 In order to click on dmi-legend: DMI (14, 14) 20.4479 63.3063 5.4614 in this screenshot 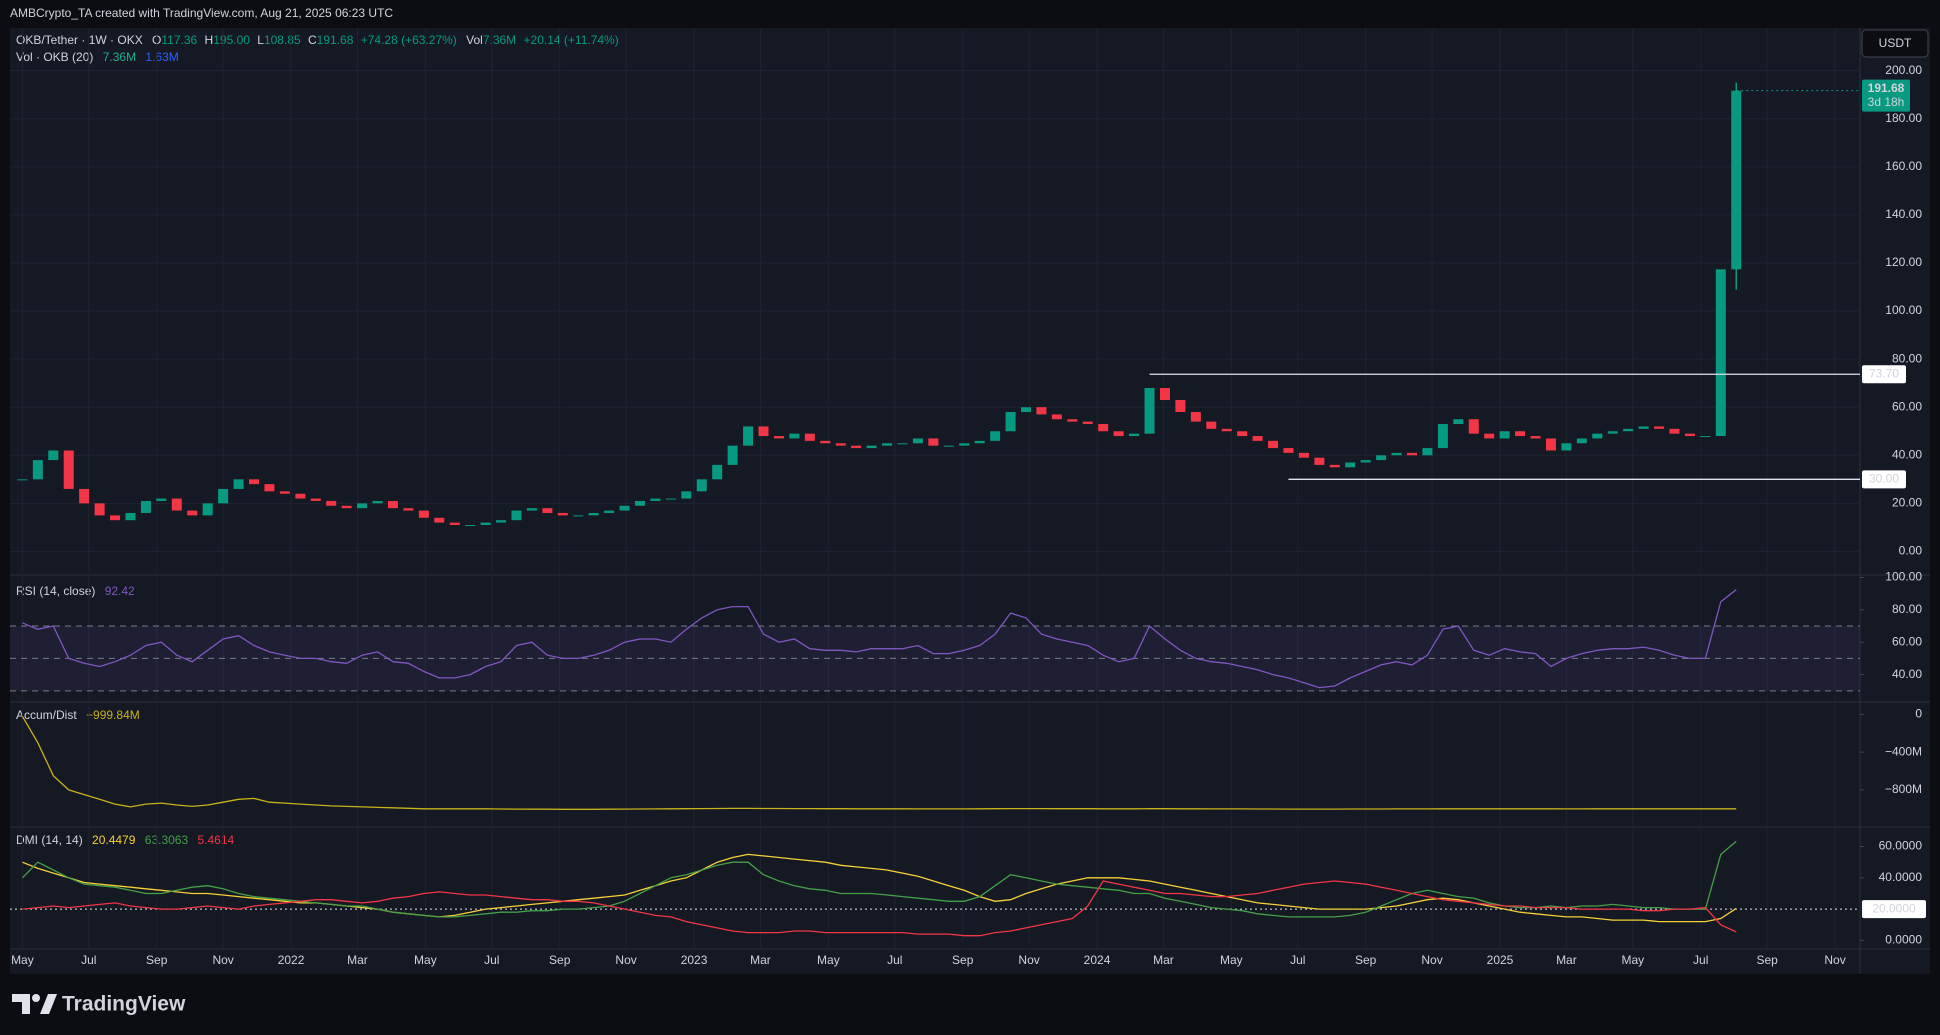, I will do `click(125, 840)`.